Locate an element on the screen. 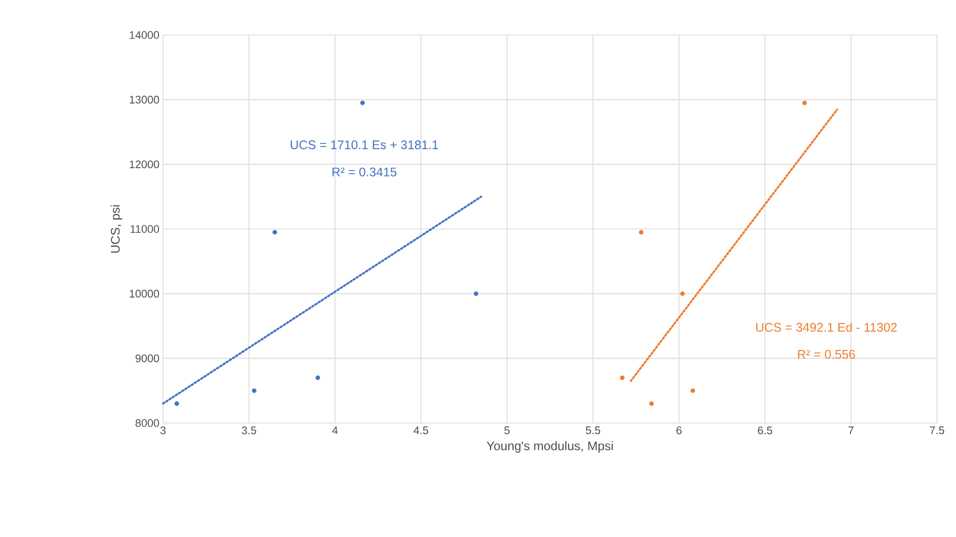 The image size is (956, 537). x-tick-label: 5.5 is located at coordinates (593, 430).